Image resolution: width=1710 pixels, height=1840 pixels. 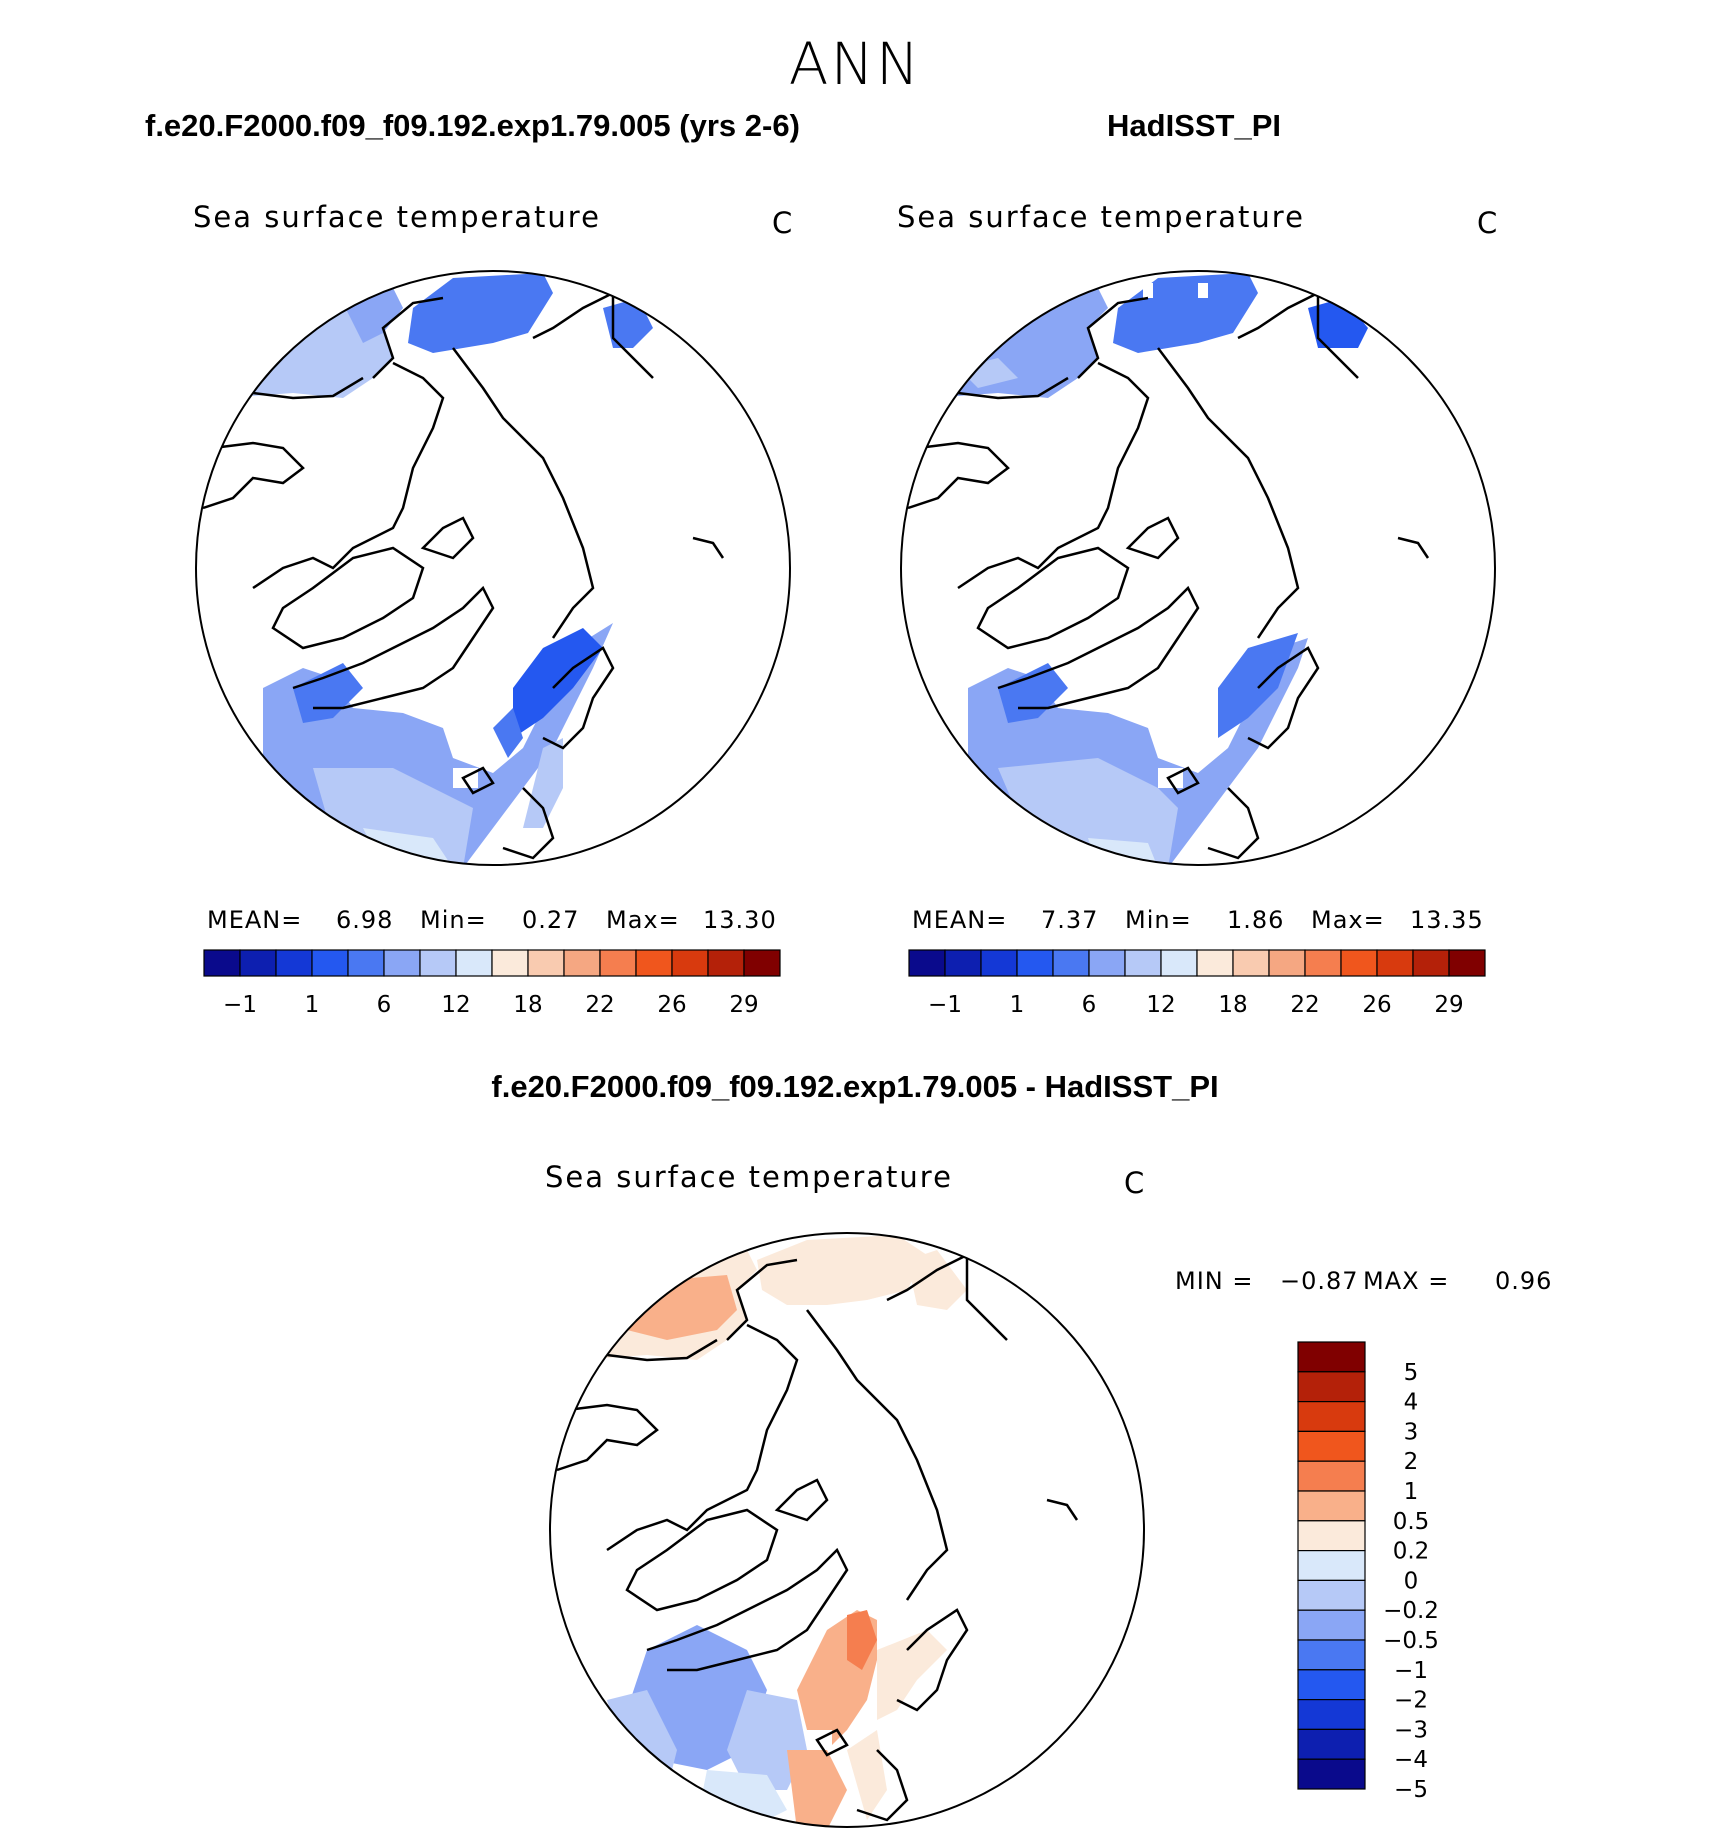 I want to click on diff-colorbar-tick-label: −1, so click(x=1411, y=1671).